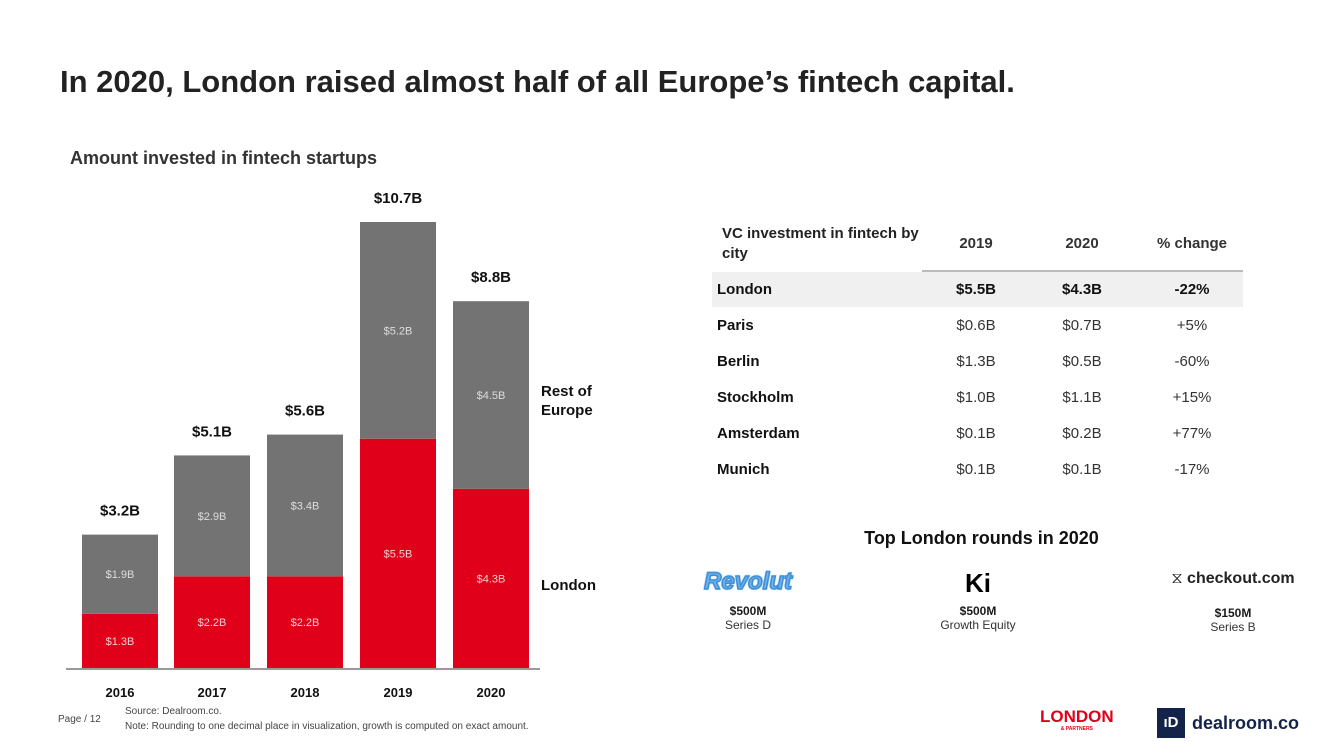 The width and height of the screenshot is (1343, 754). Describe the element at coordinates (398, 692) in the screenshot. I see `x-tick-label: 2019` at that location.